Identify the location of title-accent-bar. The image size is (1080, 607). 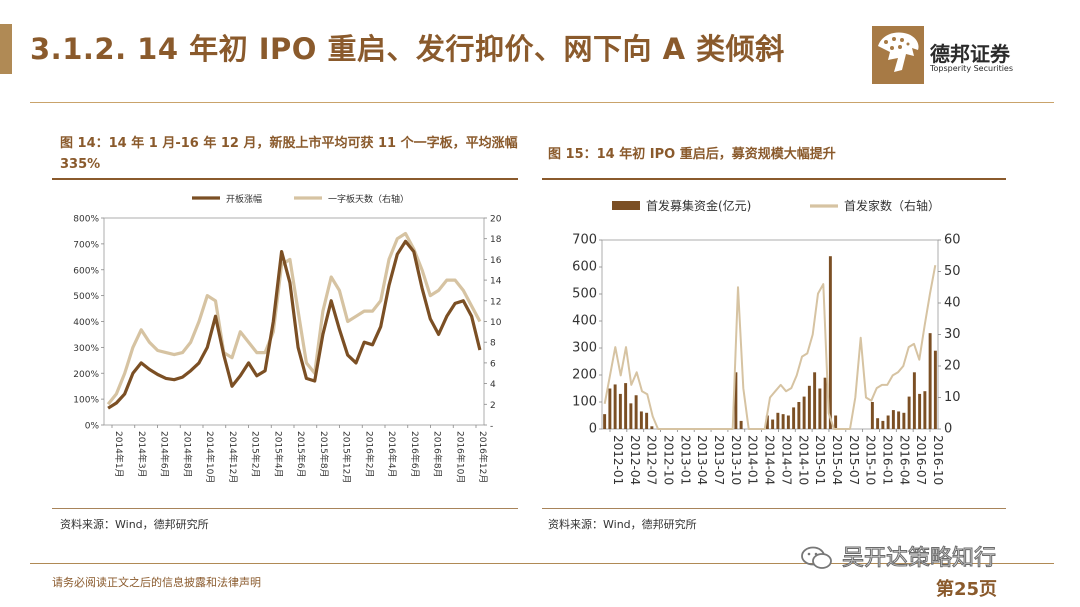
(6, 49).